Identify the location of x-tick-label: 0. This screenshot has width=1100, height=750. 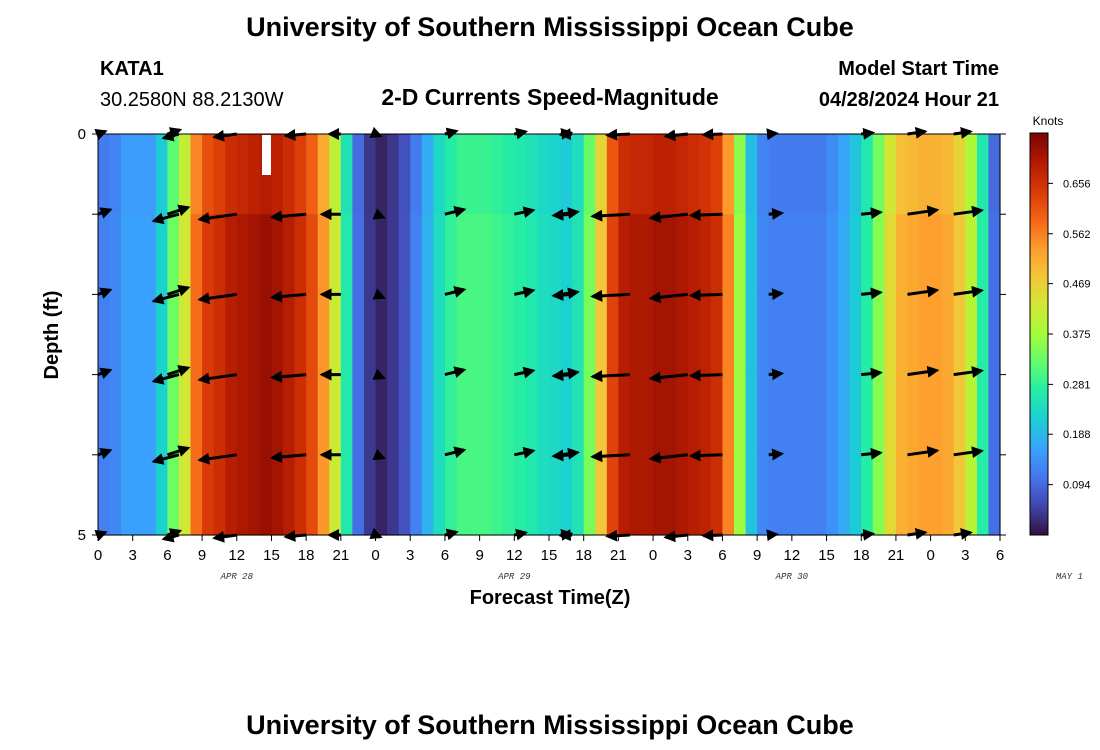
(98, 555).